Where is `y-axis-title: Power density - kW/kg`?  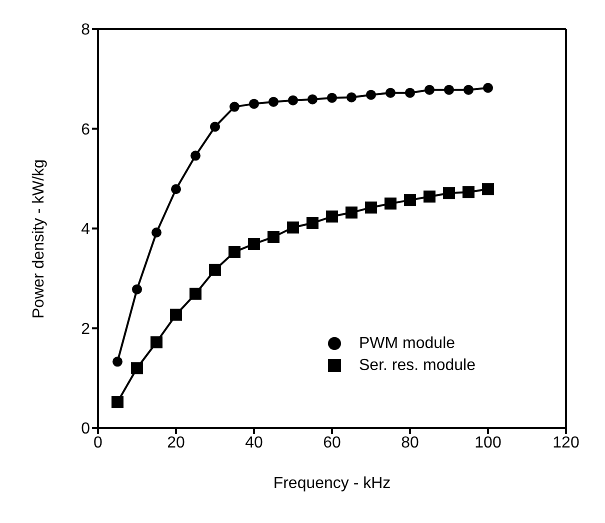 y-axis-title: Power density - kW/kg is located at coordinates (39, 238).